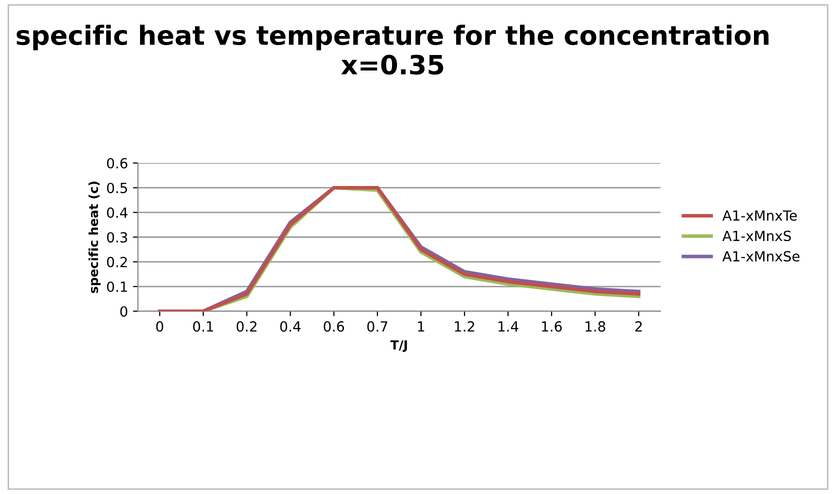 The height and width of the screenshot is (494, 836). What do you see at coordinates (759, 215) in the screenshot?
I see `legend-label: A1-xMnxTe` at bounding box center [759, 215].